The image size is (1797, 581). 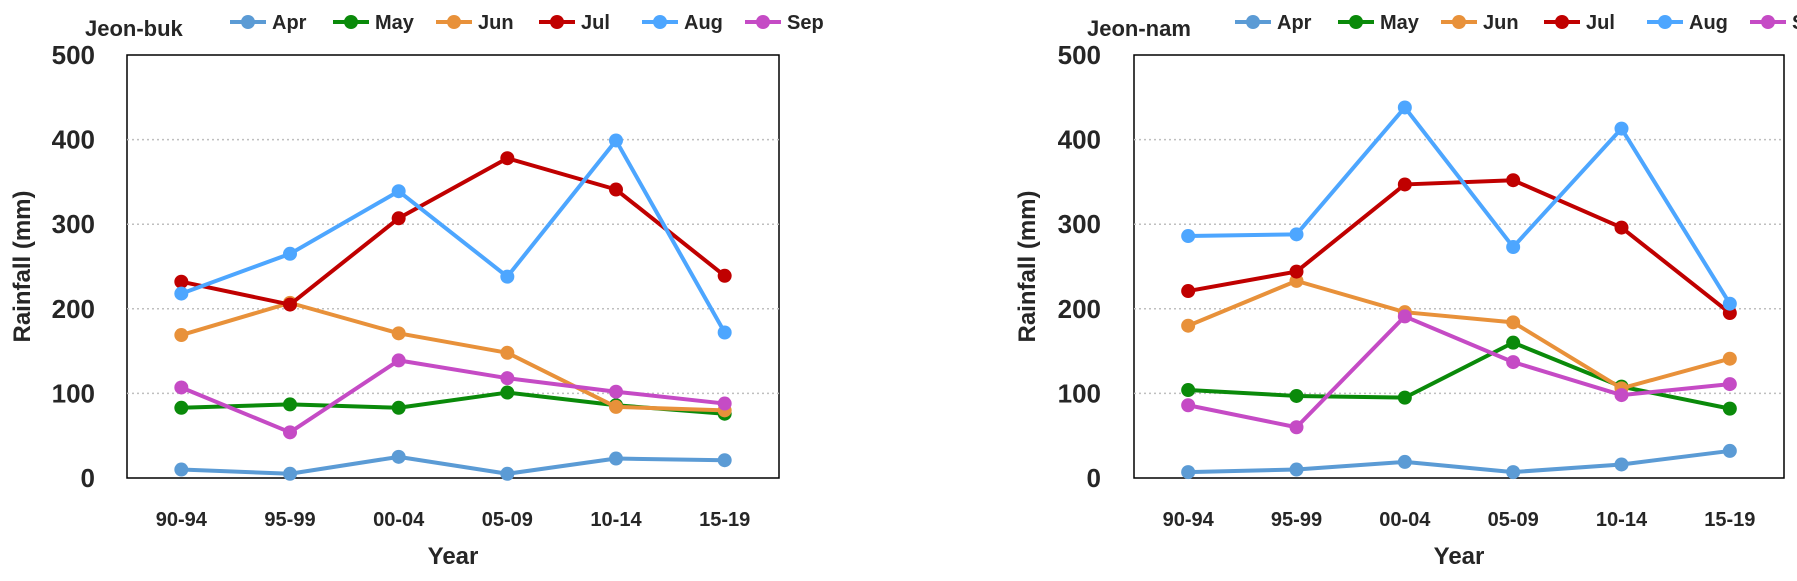 What do you see at coordinates (182, 520) in the screenshot?
I see `x-tick-label: 90-94` at bounding box center [182, 520].